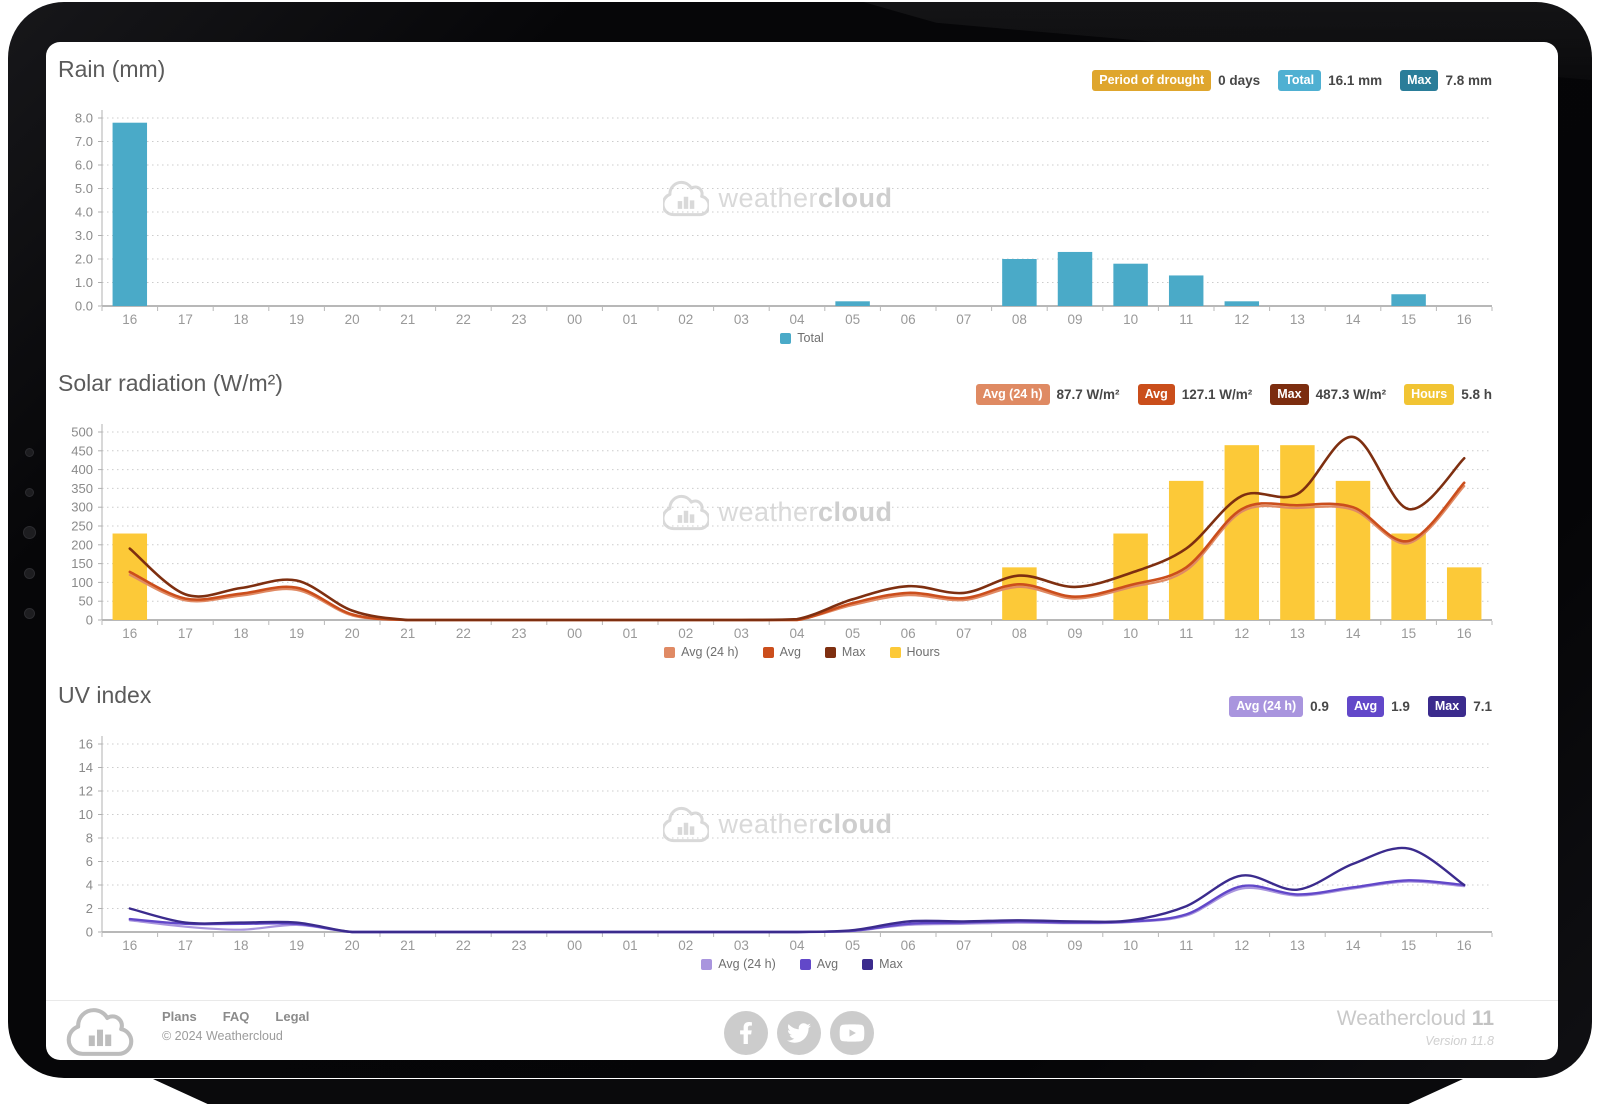  Describe the element at coordinates (741, 319) in the screenshot. I see `svg-text: 03` at that location.